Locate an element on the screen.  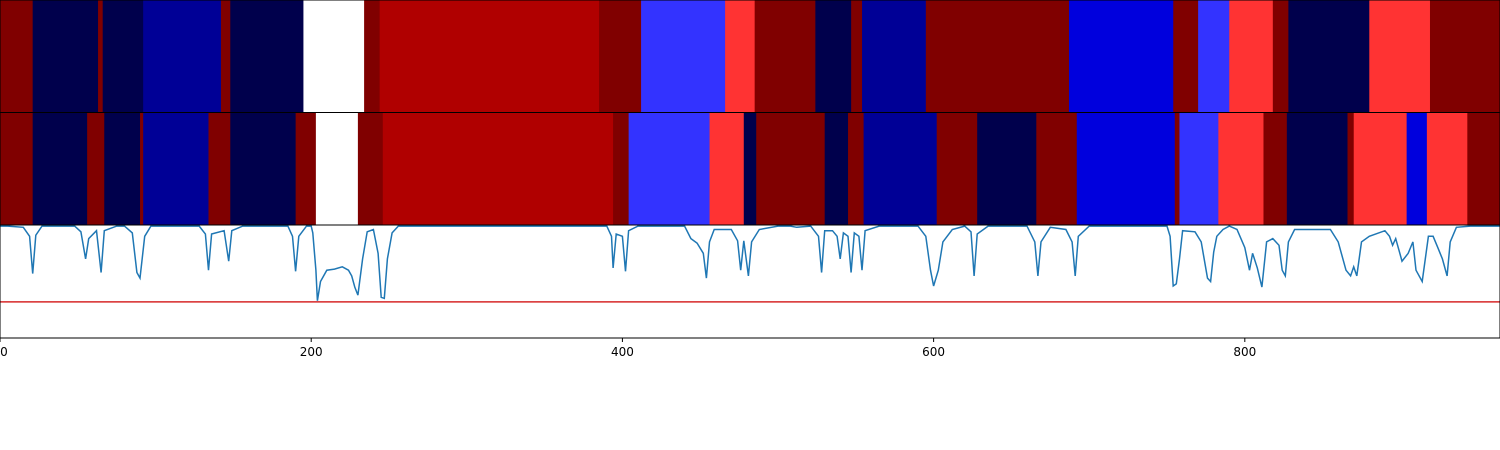
x-tick-label-2: 200 is located at coordinates (311, 352).